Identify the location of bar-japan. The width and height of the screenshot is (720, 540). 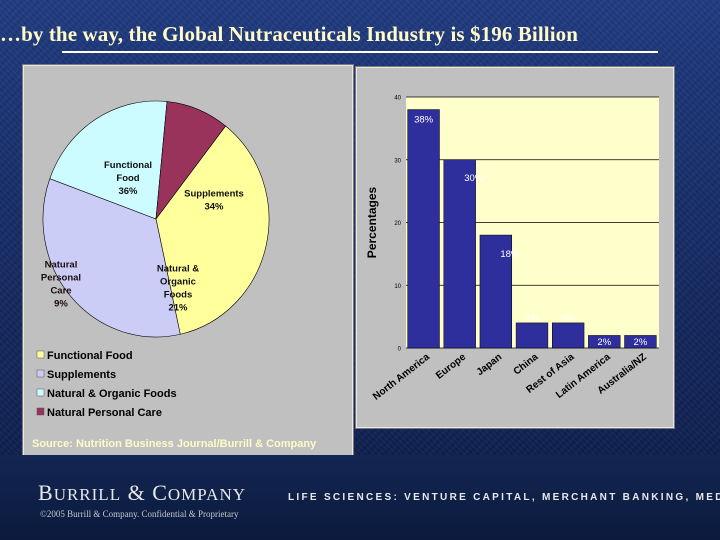
(496, 291).